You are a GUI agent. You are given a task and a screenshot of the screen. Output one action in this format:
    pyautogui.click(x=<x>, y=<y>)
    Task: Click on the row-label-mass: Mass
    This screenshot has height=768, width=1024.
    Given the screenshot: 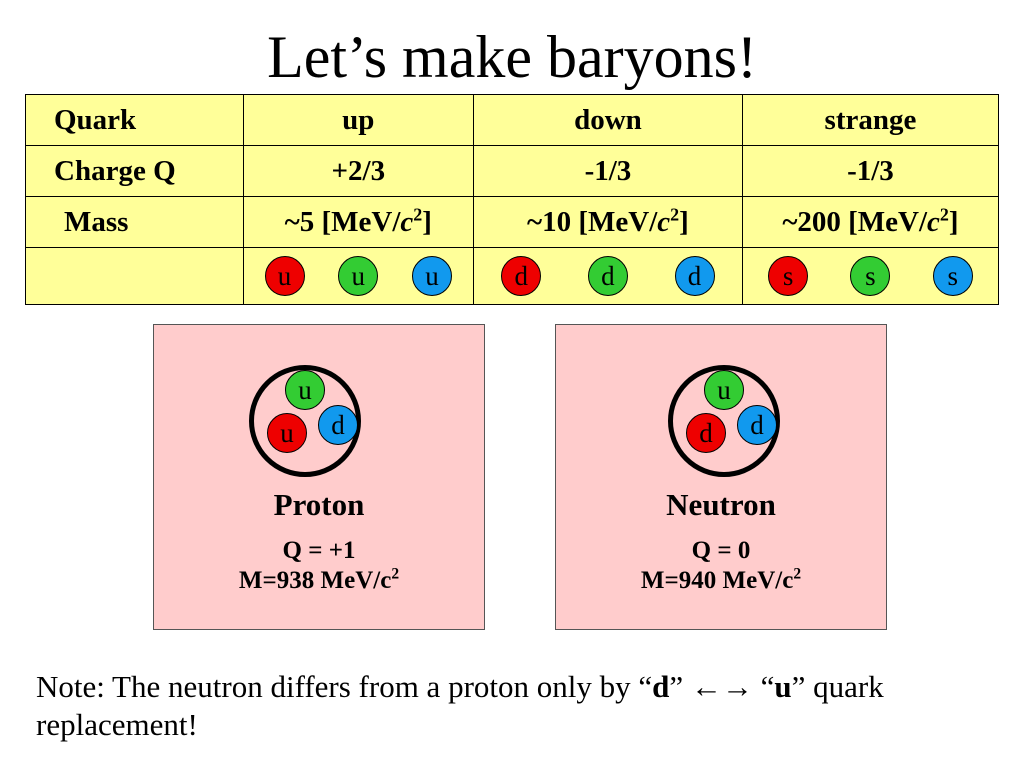 What is the action you would take?
    pyautogui.click(x=134, y=222)
    